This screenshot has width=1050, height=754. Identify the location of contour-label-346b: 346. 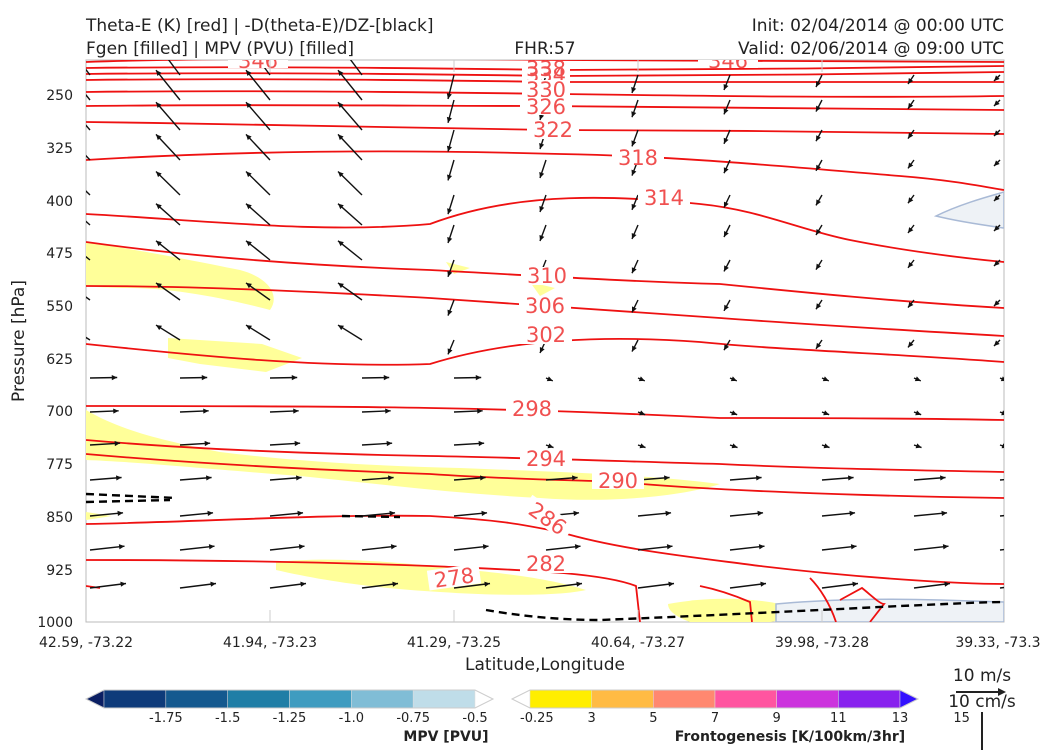
(728, 61).